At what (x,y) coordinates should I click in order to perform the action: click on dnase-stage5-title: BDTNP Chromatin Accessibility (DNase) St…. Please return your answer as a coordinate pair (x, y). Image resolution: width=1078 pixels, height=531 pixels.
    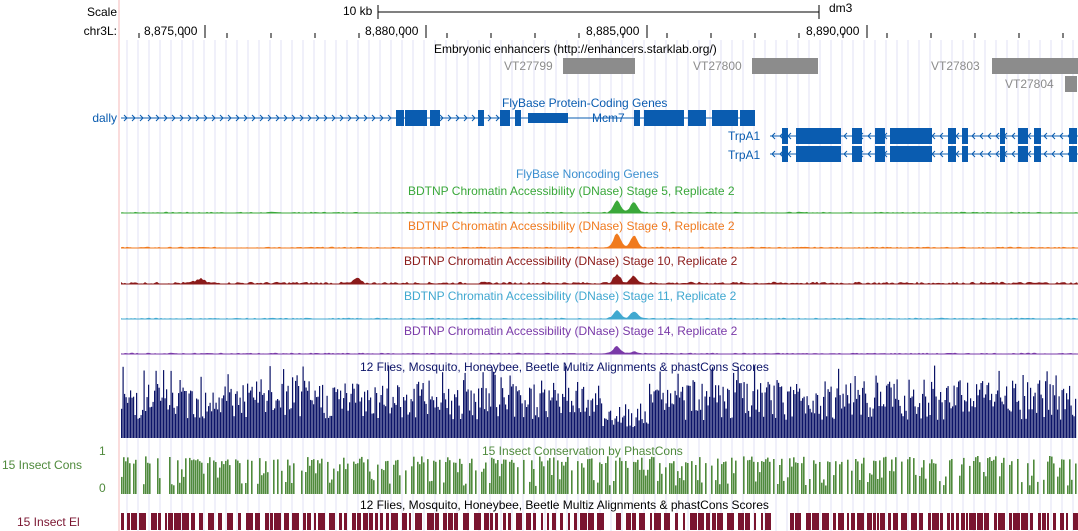
    Looking at the image, I should click on (571, 191).